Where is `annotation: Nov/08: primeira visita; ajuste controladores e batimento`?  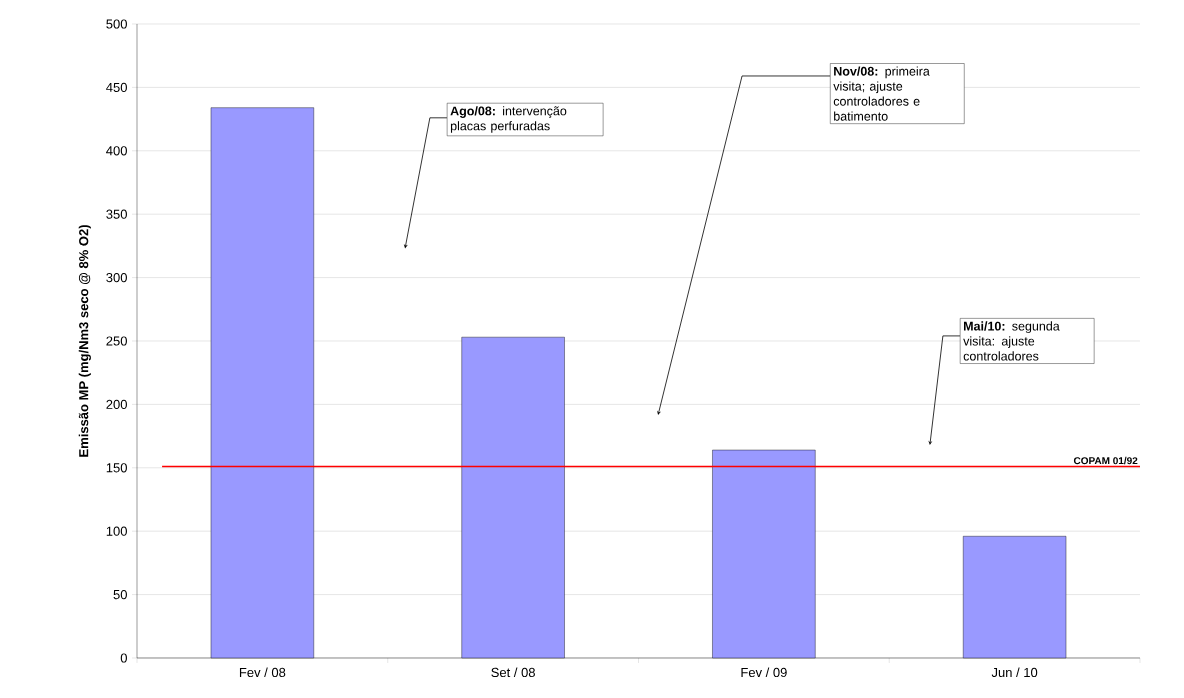 annotation: Nov/08: primeira visita; ajuste controladores e batimento is located at coordinates (881, 93).